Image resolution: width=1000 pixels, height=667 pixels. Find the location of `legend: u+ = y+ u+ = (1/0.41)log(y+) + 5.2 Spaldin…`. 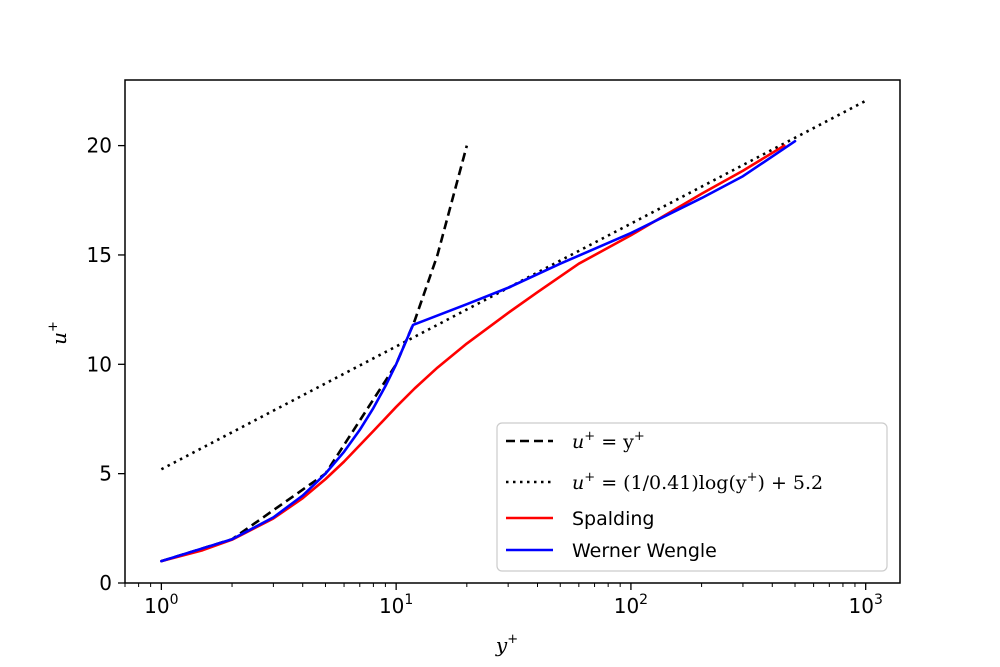

legend: u+ = y+ u+ = (1/0.41)log(y+) + 5.2 Spaldin… is located at coordinates (692, 497).